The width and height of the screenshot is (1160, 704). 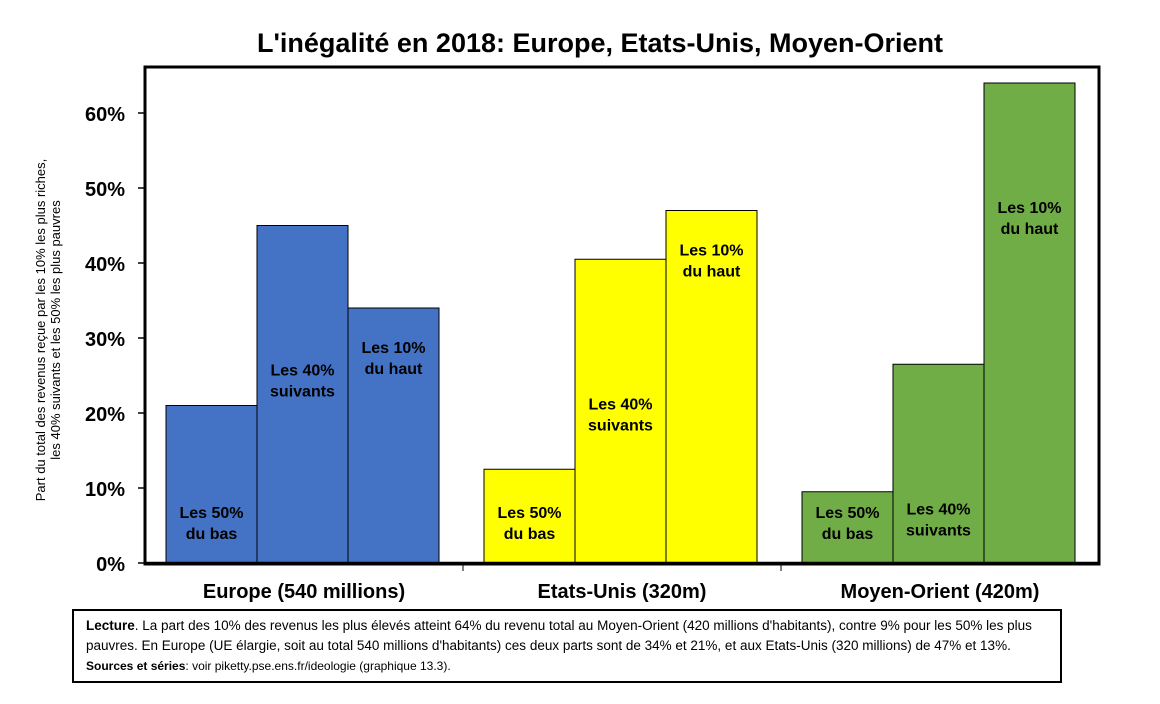 I want to click on y-tick-label: 60%, so click(x=105, y=115).